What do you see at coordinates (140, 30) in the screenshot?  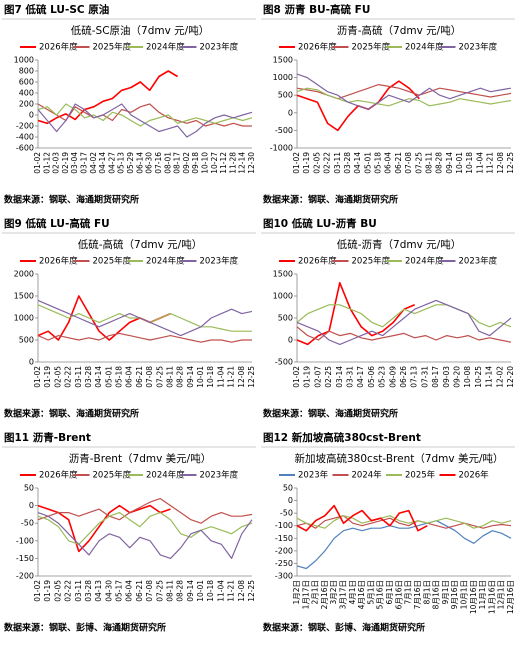 I see `chart-title: 低硫-SC原油（7dmv 元/吨）` at bounding box center [140, 30].